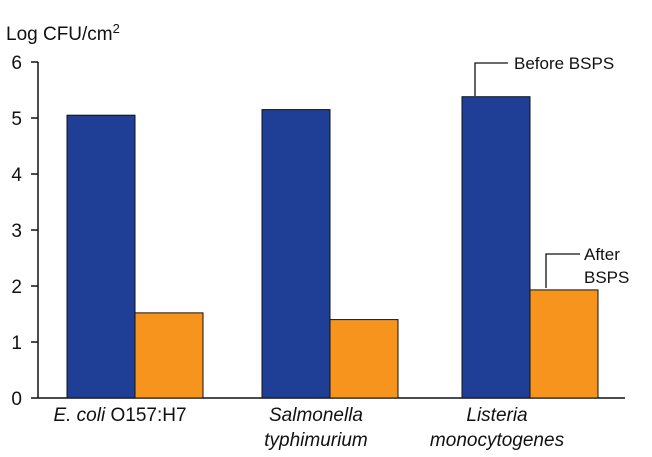 The height and width of the screenshot is (457, 652). Describe the element at coordinates (497, 440) in the screenshot. I see `category-label-listeria-line2: monocytogenes` at that location.